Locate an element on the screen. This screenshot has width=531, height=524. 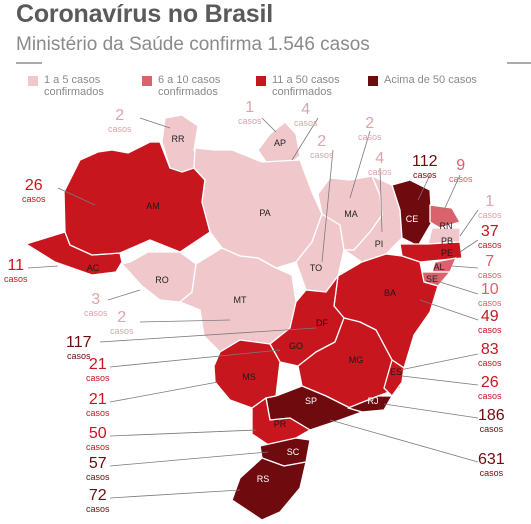
case-label-ce: 112 casos is located at coordinates (425, 167).